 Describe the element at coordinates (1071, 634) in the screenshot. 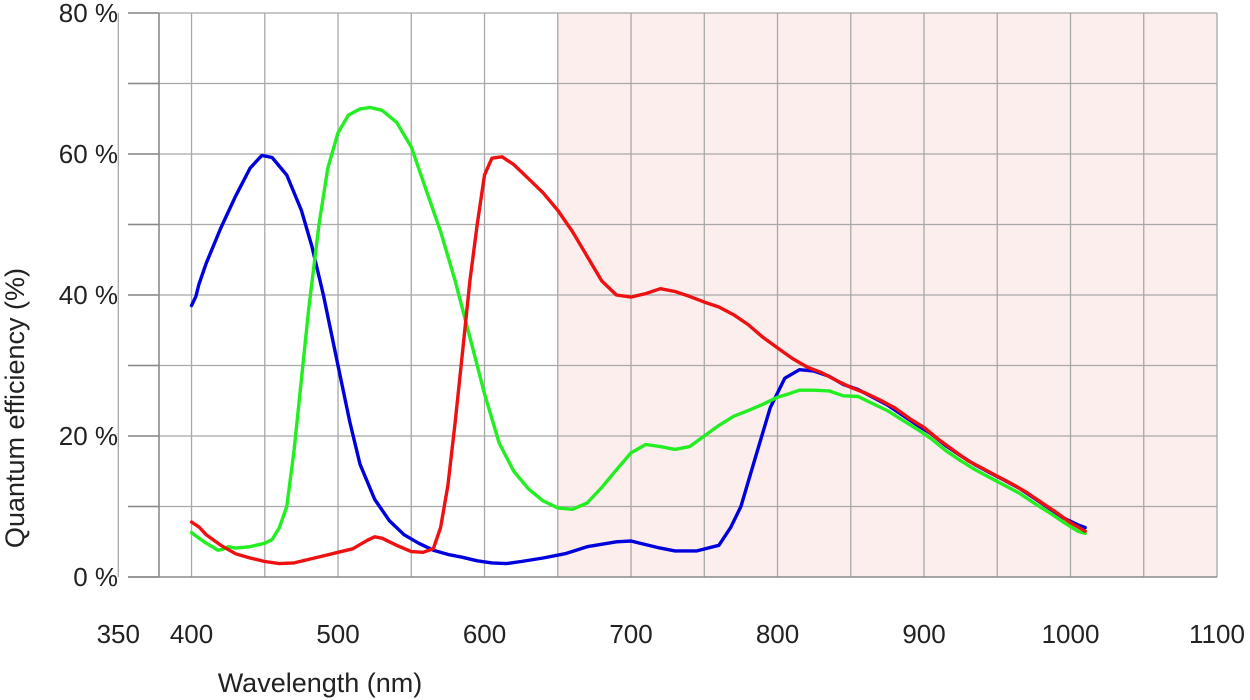

I see `x-tick-label: 1000` at that location.